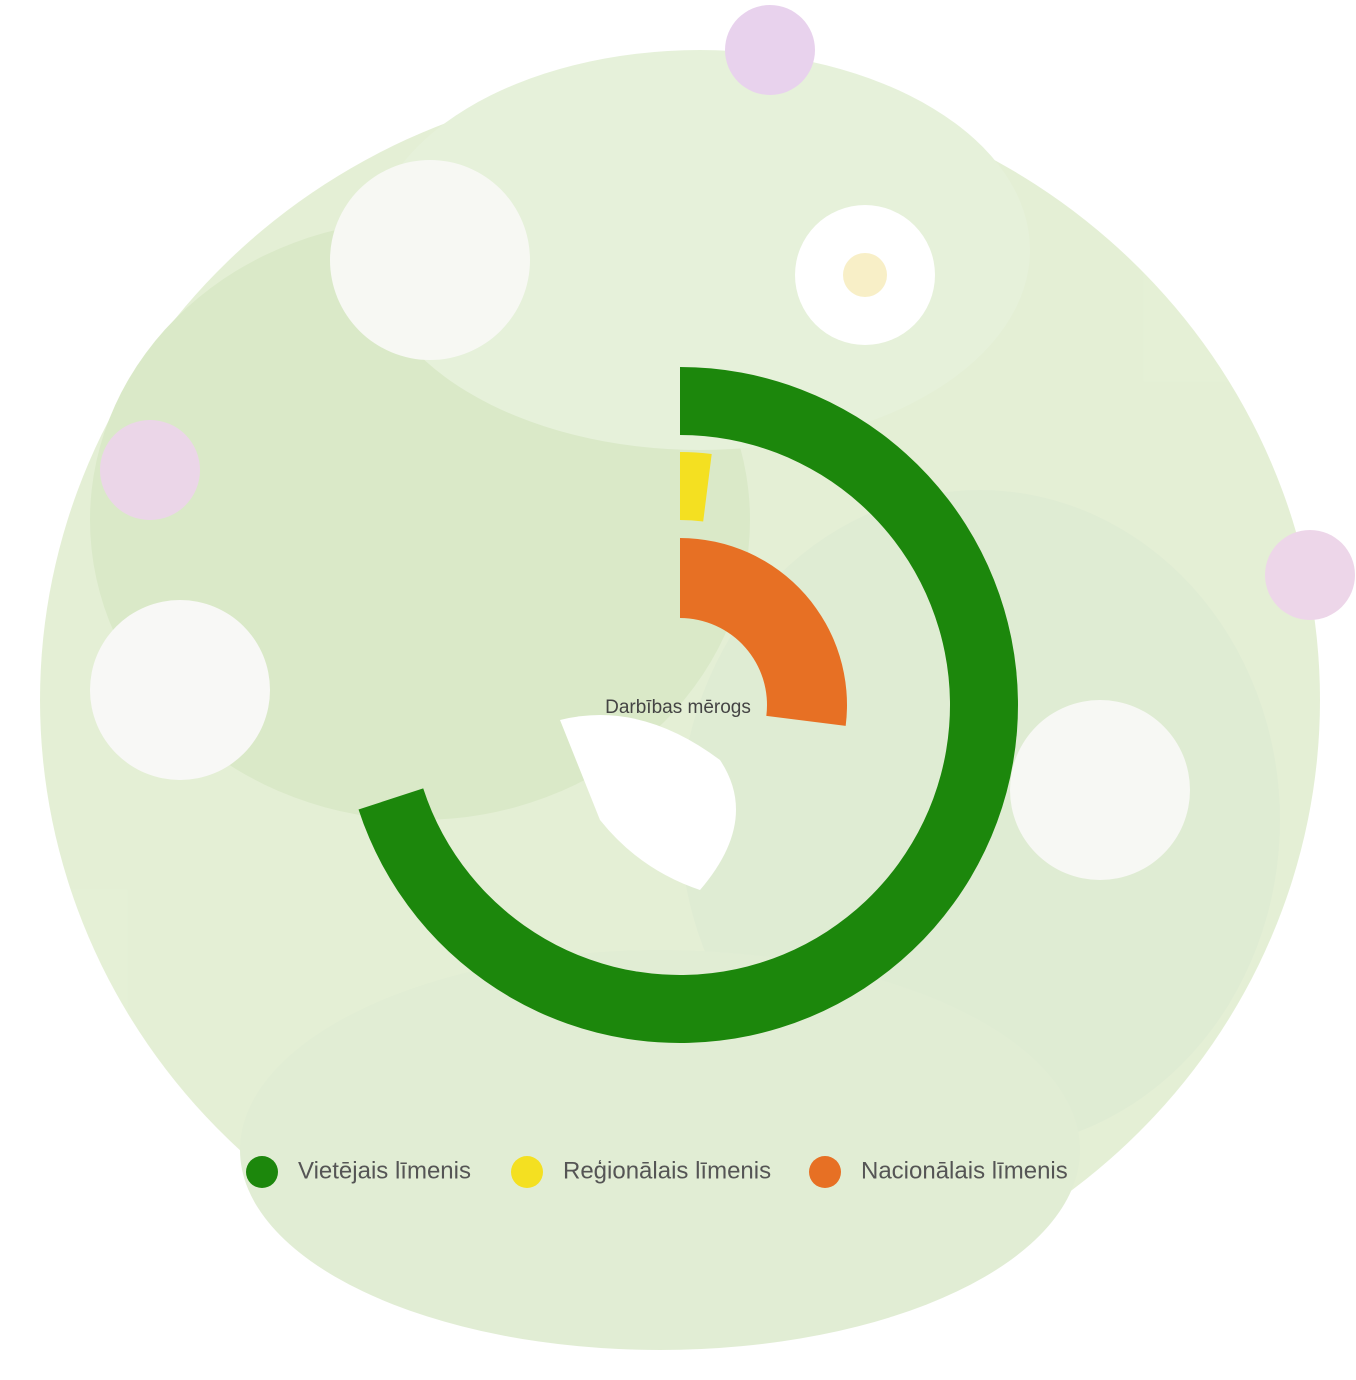 This screenshot has height=1380, width=1356. What do you see at coordinates (678, 707) in the screenshot?
I see `center-label: Darbības mērogs` at bounding box center [678, 707].